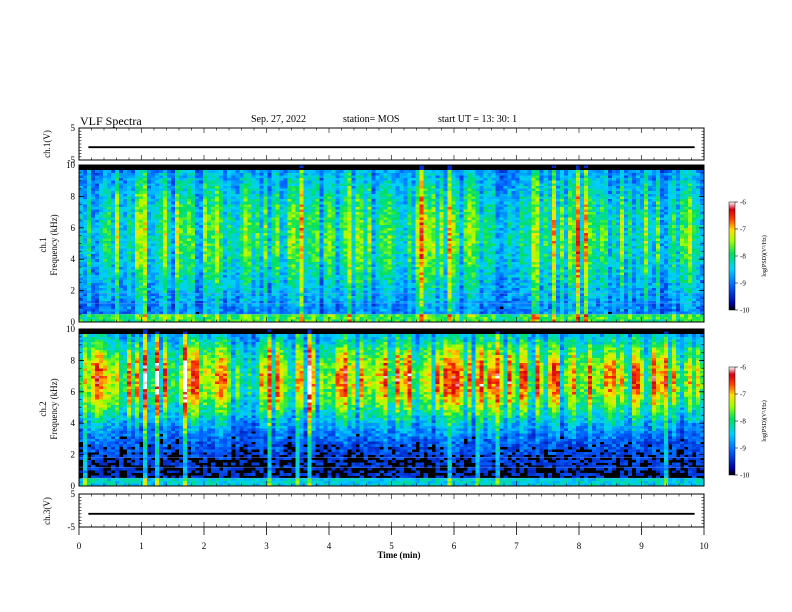 The height and width of the screenshot is (612, 792). What do you see at coordinates (371, 119) in the screenshot?
I see `station-label: station= MOS` at bounding box center [371, 119].